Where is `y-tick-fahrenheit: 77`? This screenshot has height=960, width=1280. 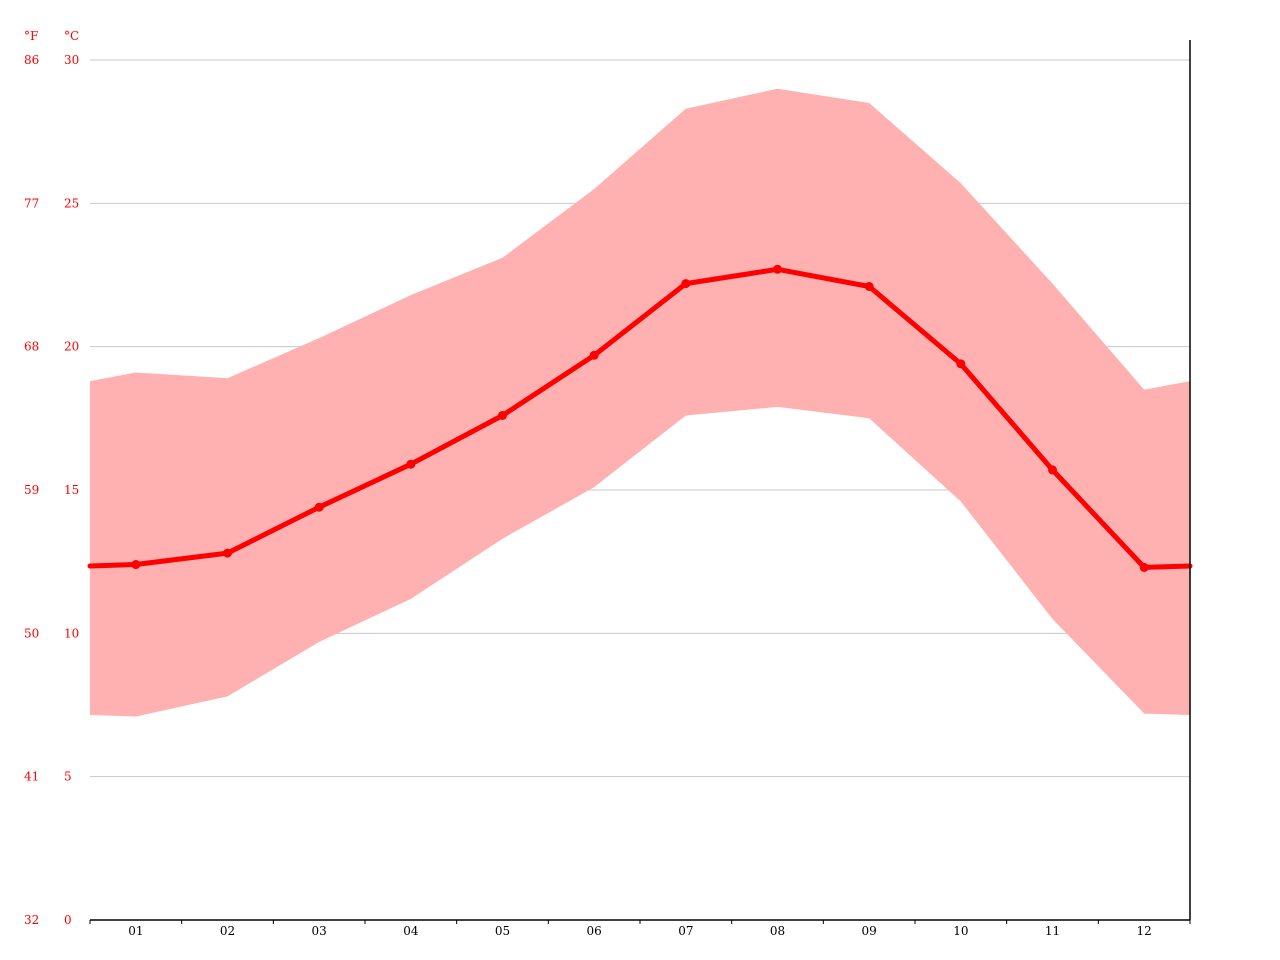
y-tick-fahrenheit: 77 is located at coordinates (31, 203).